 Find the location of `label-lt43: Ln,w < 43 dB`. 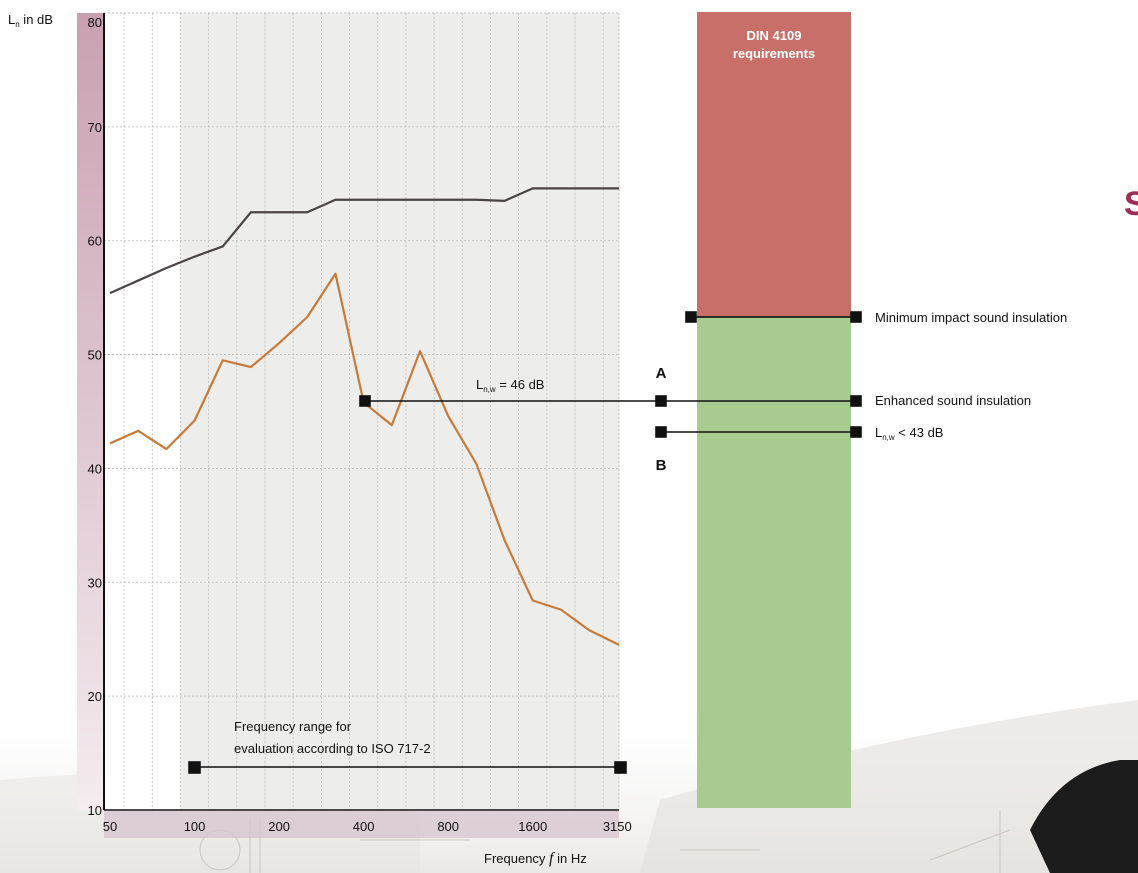

label-lt43: Ln,w < 43 dB is located at coordinates (909, 433).